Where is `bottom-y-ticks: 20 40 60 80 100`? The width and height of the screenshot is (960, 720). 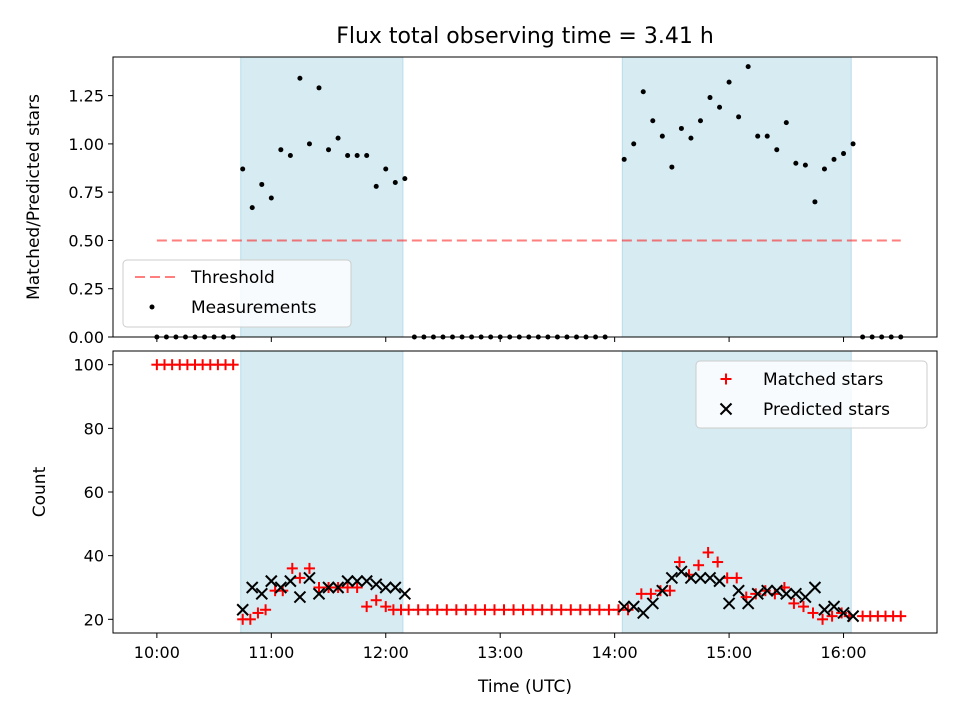
bottom-y-ticks: 20 40 60 80 100 is located at coordinates (93, 492).